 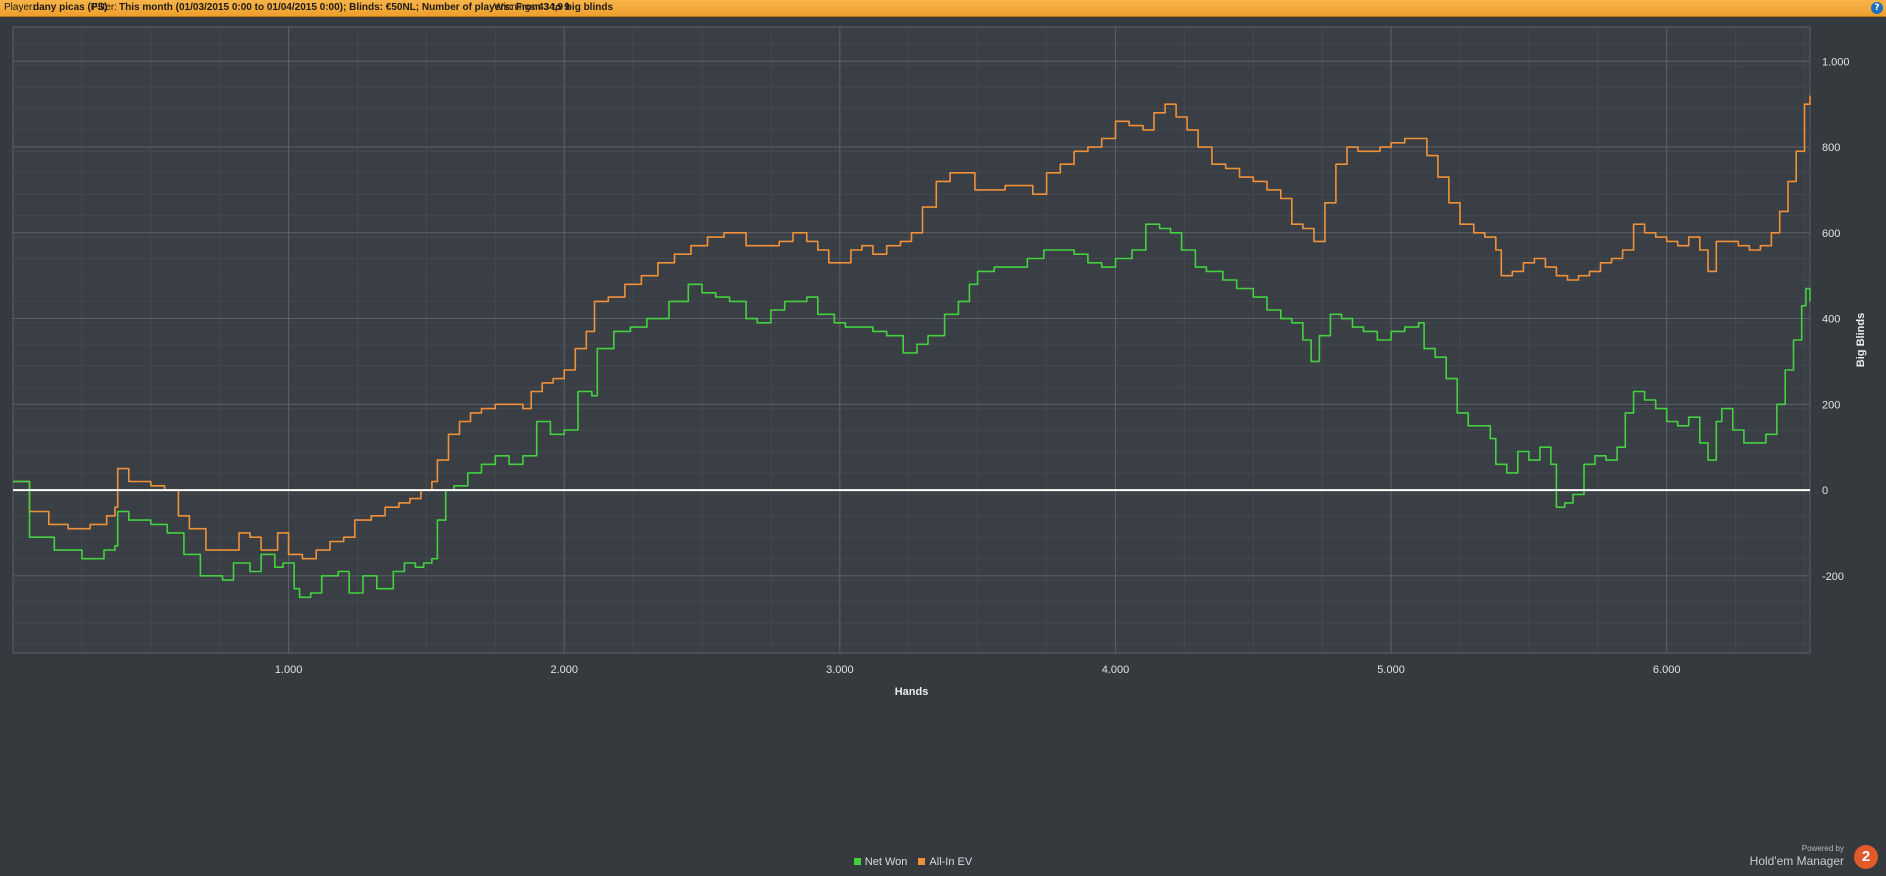 What do you see at coordinates (913, 862) in the screenshot?
I see `legend: Net Won All-In EV` at bounding box center [913, 862].